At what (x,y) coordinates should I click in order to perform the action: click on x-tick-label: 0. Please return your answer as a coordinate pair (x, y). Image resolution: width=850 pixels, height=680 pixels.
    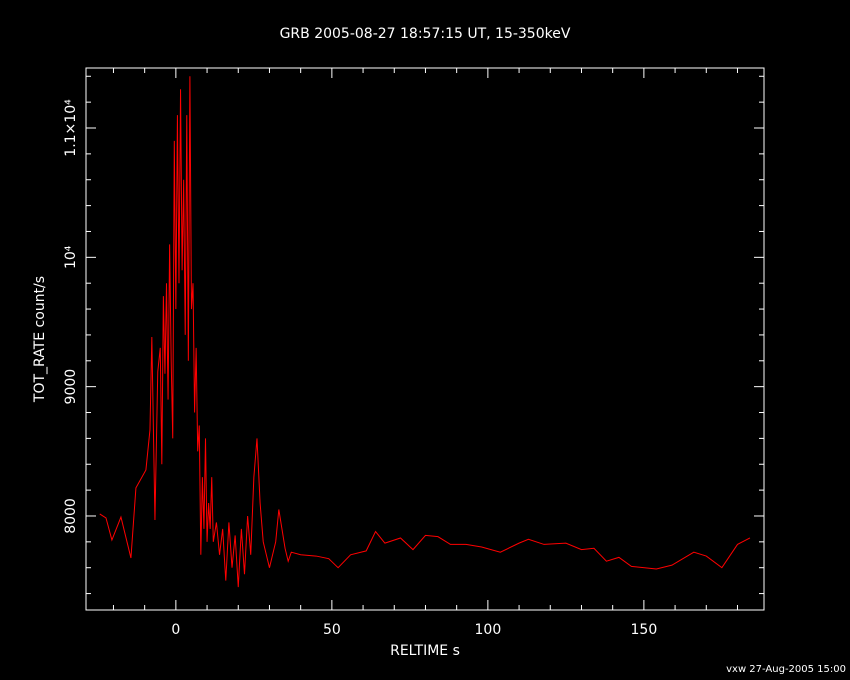
    Looking at the image, I should click on (175, 630).